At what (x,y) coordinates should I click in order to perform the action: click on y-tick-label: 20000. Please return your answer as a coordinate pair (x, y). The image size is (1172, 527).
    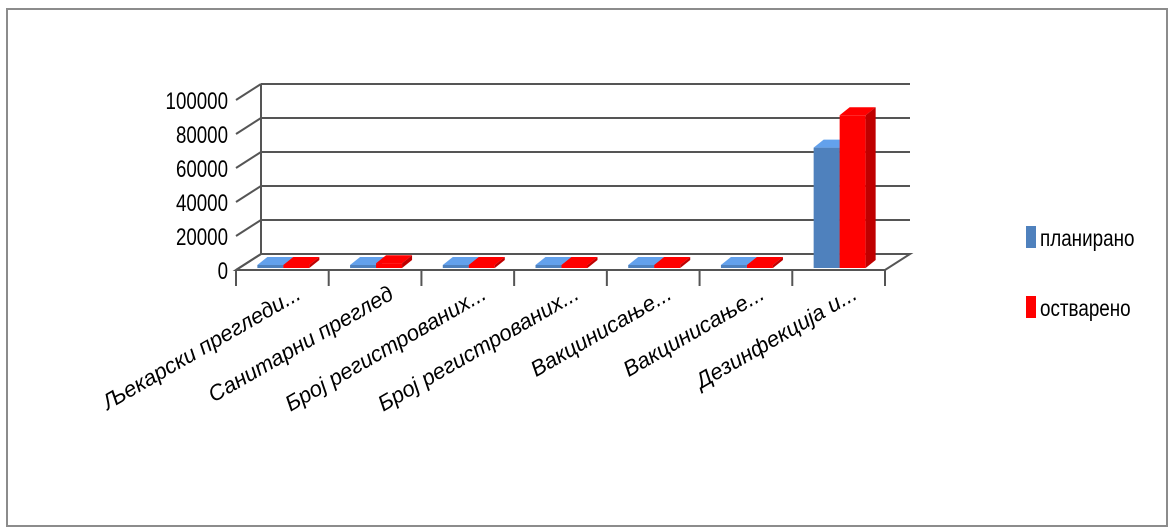
    Looking at the image, I should click on (202, 237).